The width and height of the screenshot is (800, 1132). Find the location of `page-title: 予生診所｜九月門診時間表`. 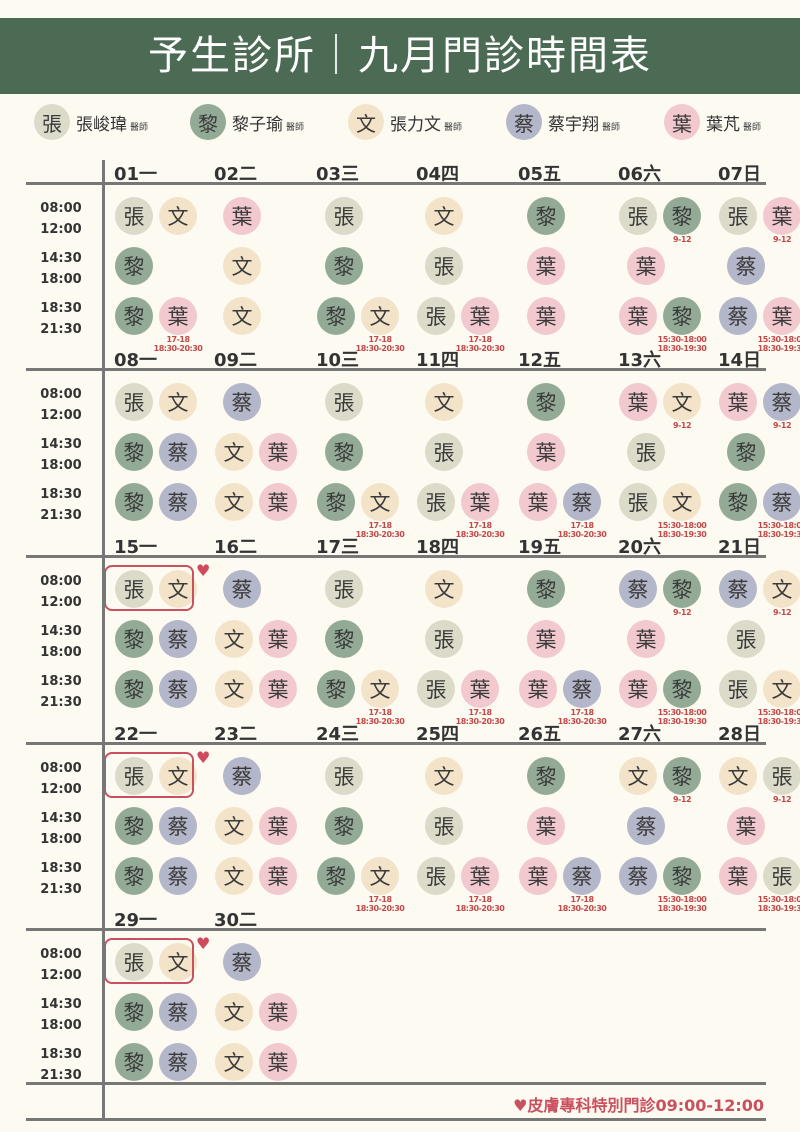

page-title: 予生診所｜九月門診時間表 is located at coordinates (400, 56).